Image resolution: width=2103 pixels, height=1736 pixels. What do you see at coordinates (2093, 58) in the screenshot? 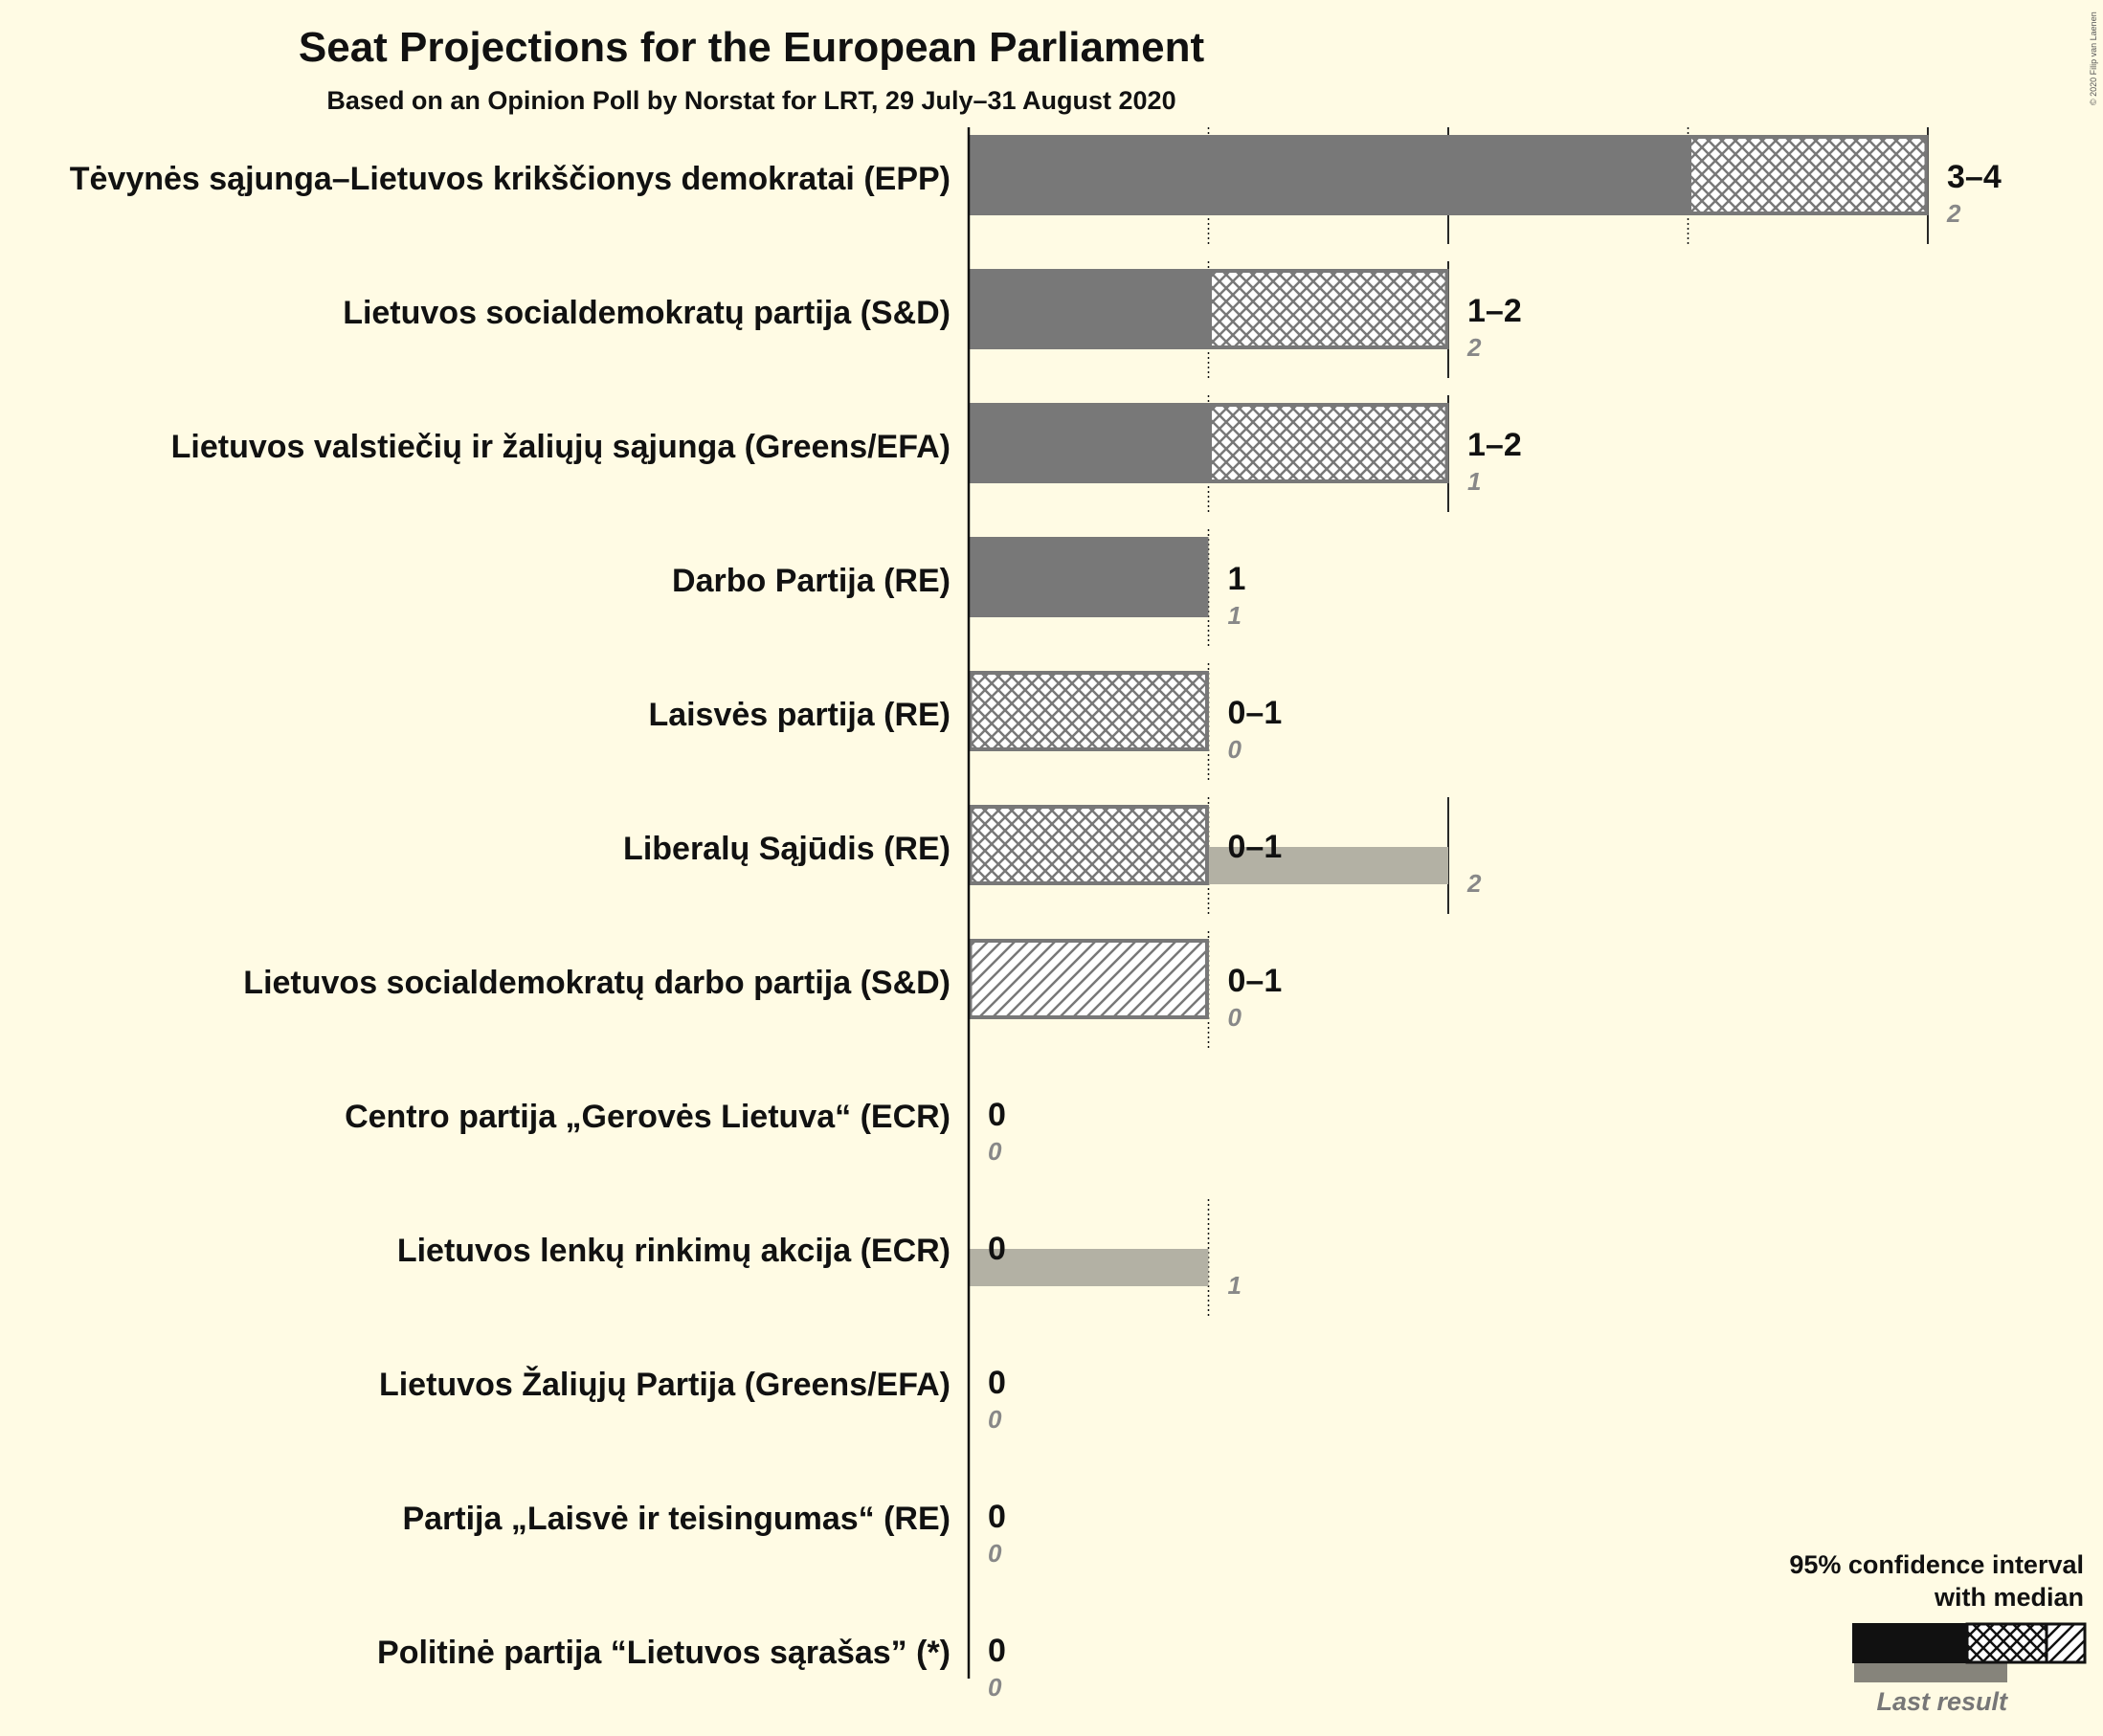
I see `credit-text: © 2020 Filip van Laenen` at bounding box center [2093, 58].